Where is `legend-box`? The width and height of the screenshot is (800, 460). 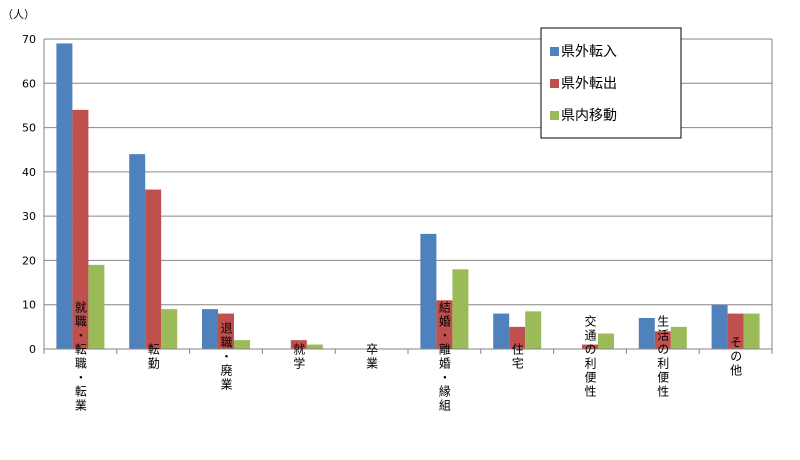
legend-box is located at coordinates (611, 83).